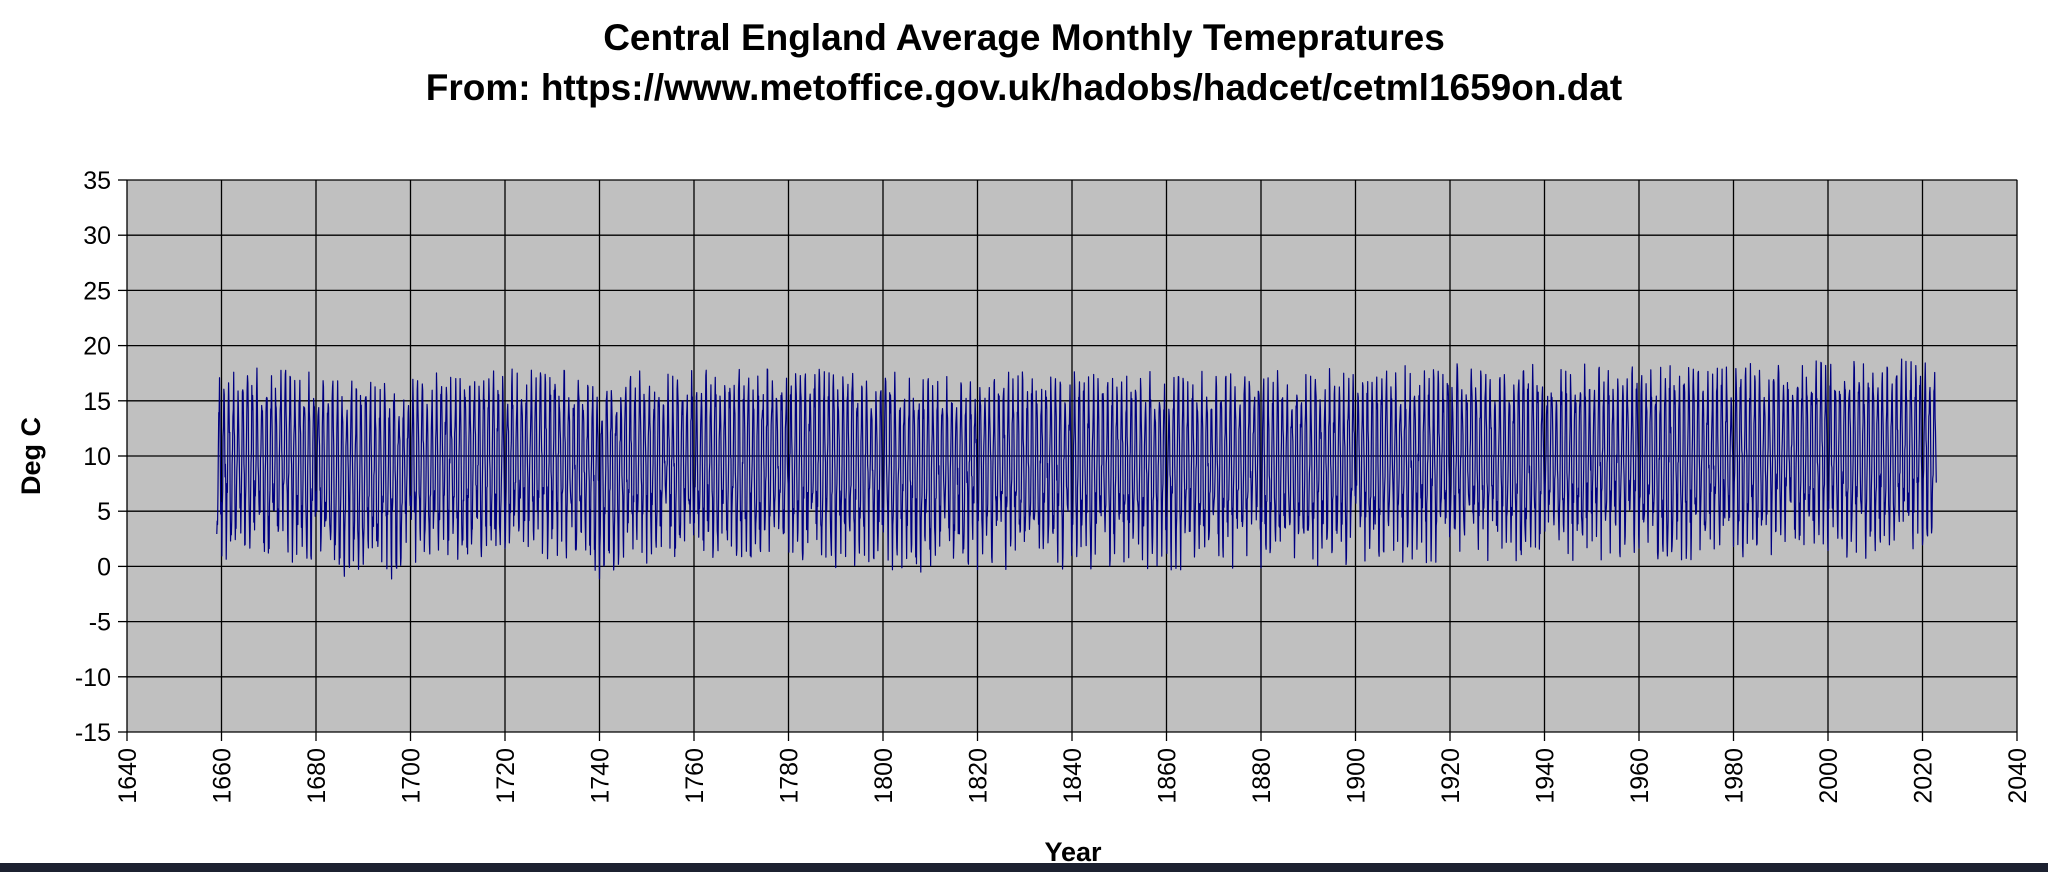  I want to click on x-tick-label: 1800, so click(884, 776).